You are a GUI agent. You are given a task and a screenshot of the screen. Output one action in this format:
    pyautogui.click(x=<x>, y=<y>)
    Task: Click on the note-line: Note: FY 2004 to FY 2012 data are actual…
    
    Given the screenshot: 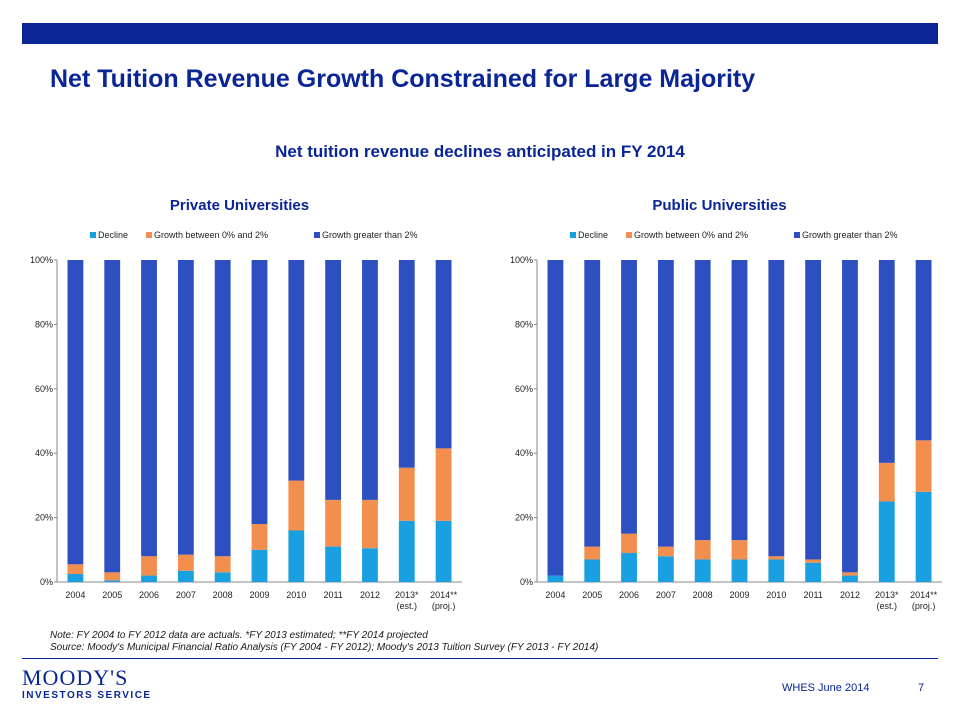 What is the action you would take?
    pyautogui.click(x=239, y=635)
    